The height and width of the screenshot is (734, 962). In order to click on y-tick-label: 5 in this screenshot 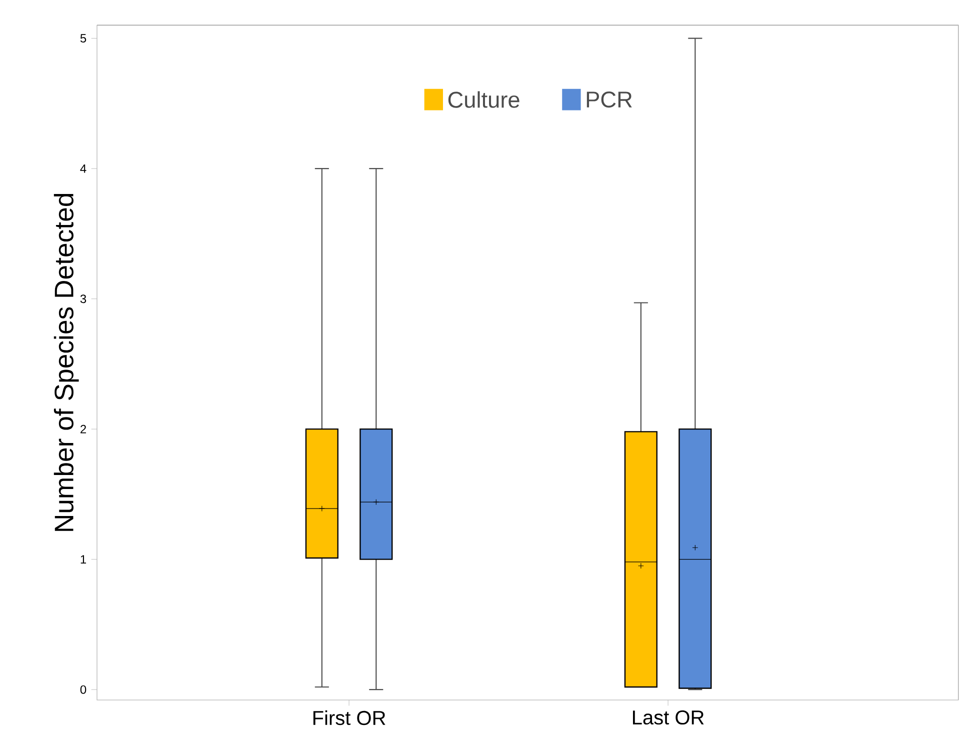, I will do `click(83, 38)`.